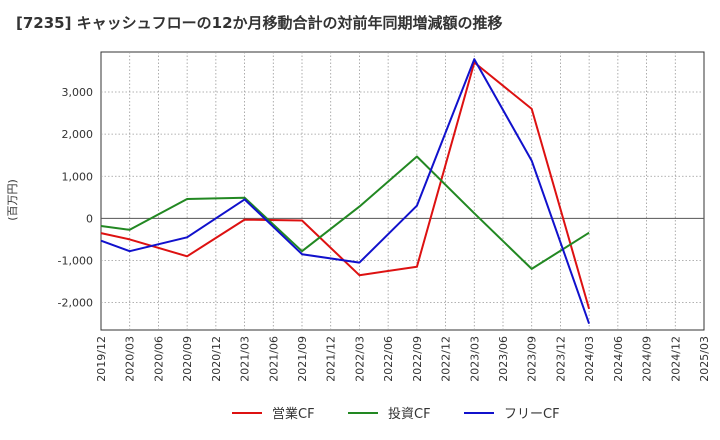 This screenshot has width=720, height=440. Describe the element at coordinates (75, 198) in the screenshot. I see `y-tick-labels: -2,000 -1,000 0 1,000 2,000 3,000` at that location.